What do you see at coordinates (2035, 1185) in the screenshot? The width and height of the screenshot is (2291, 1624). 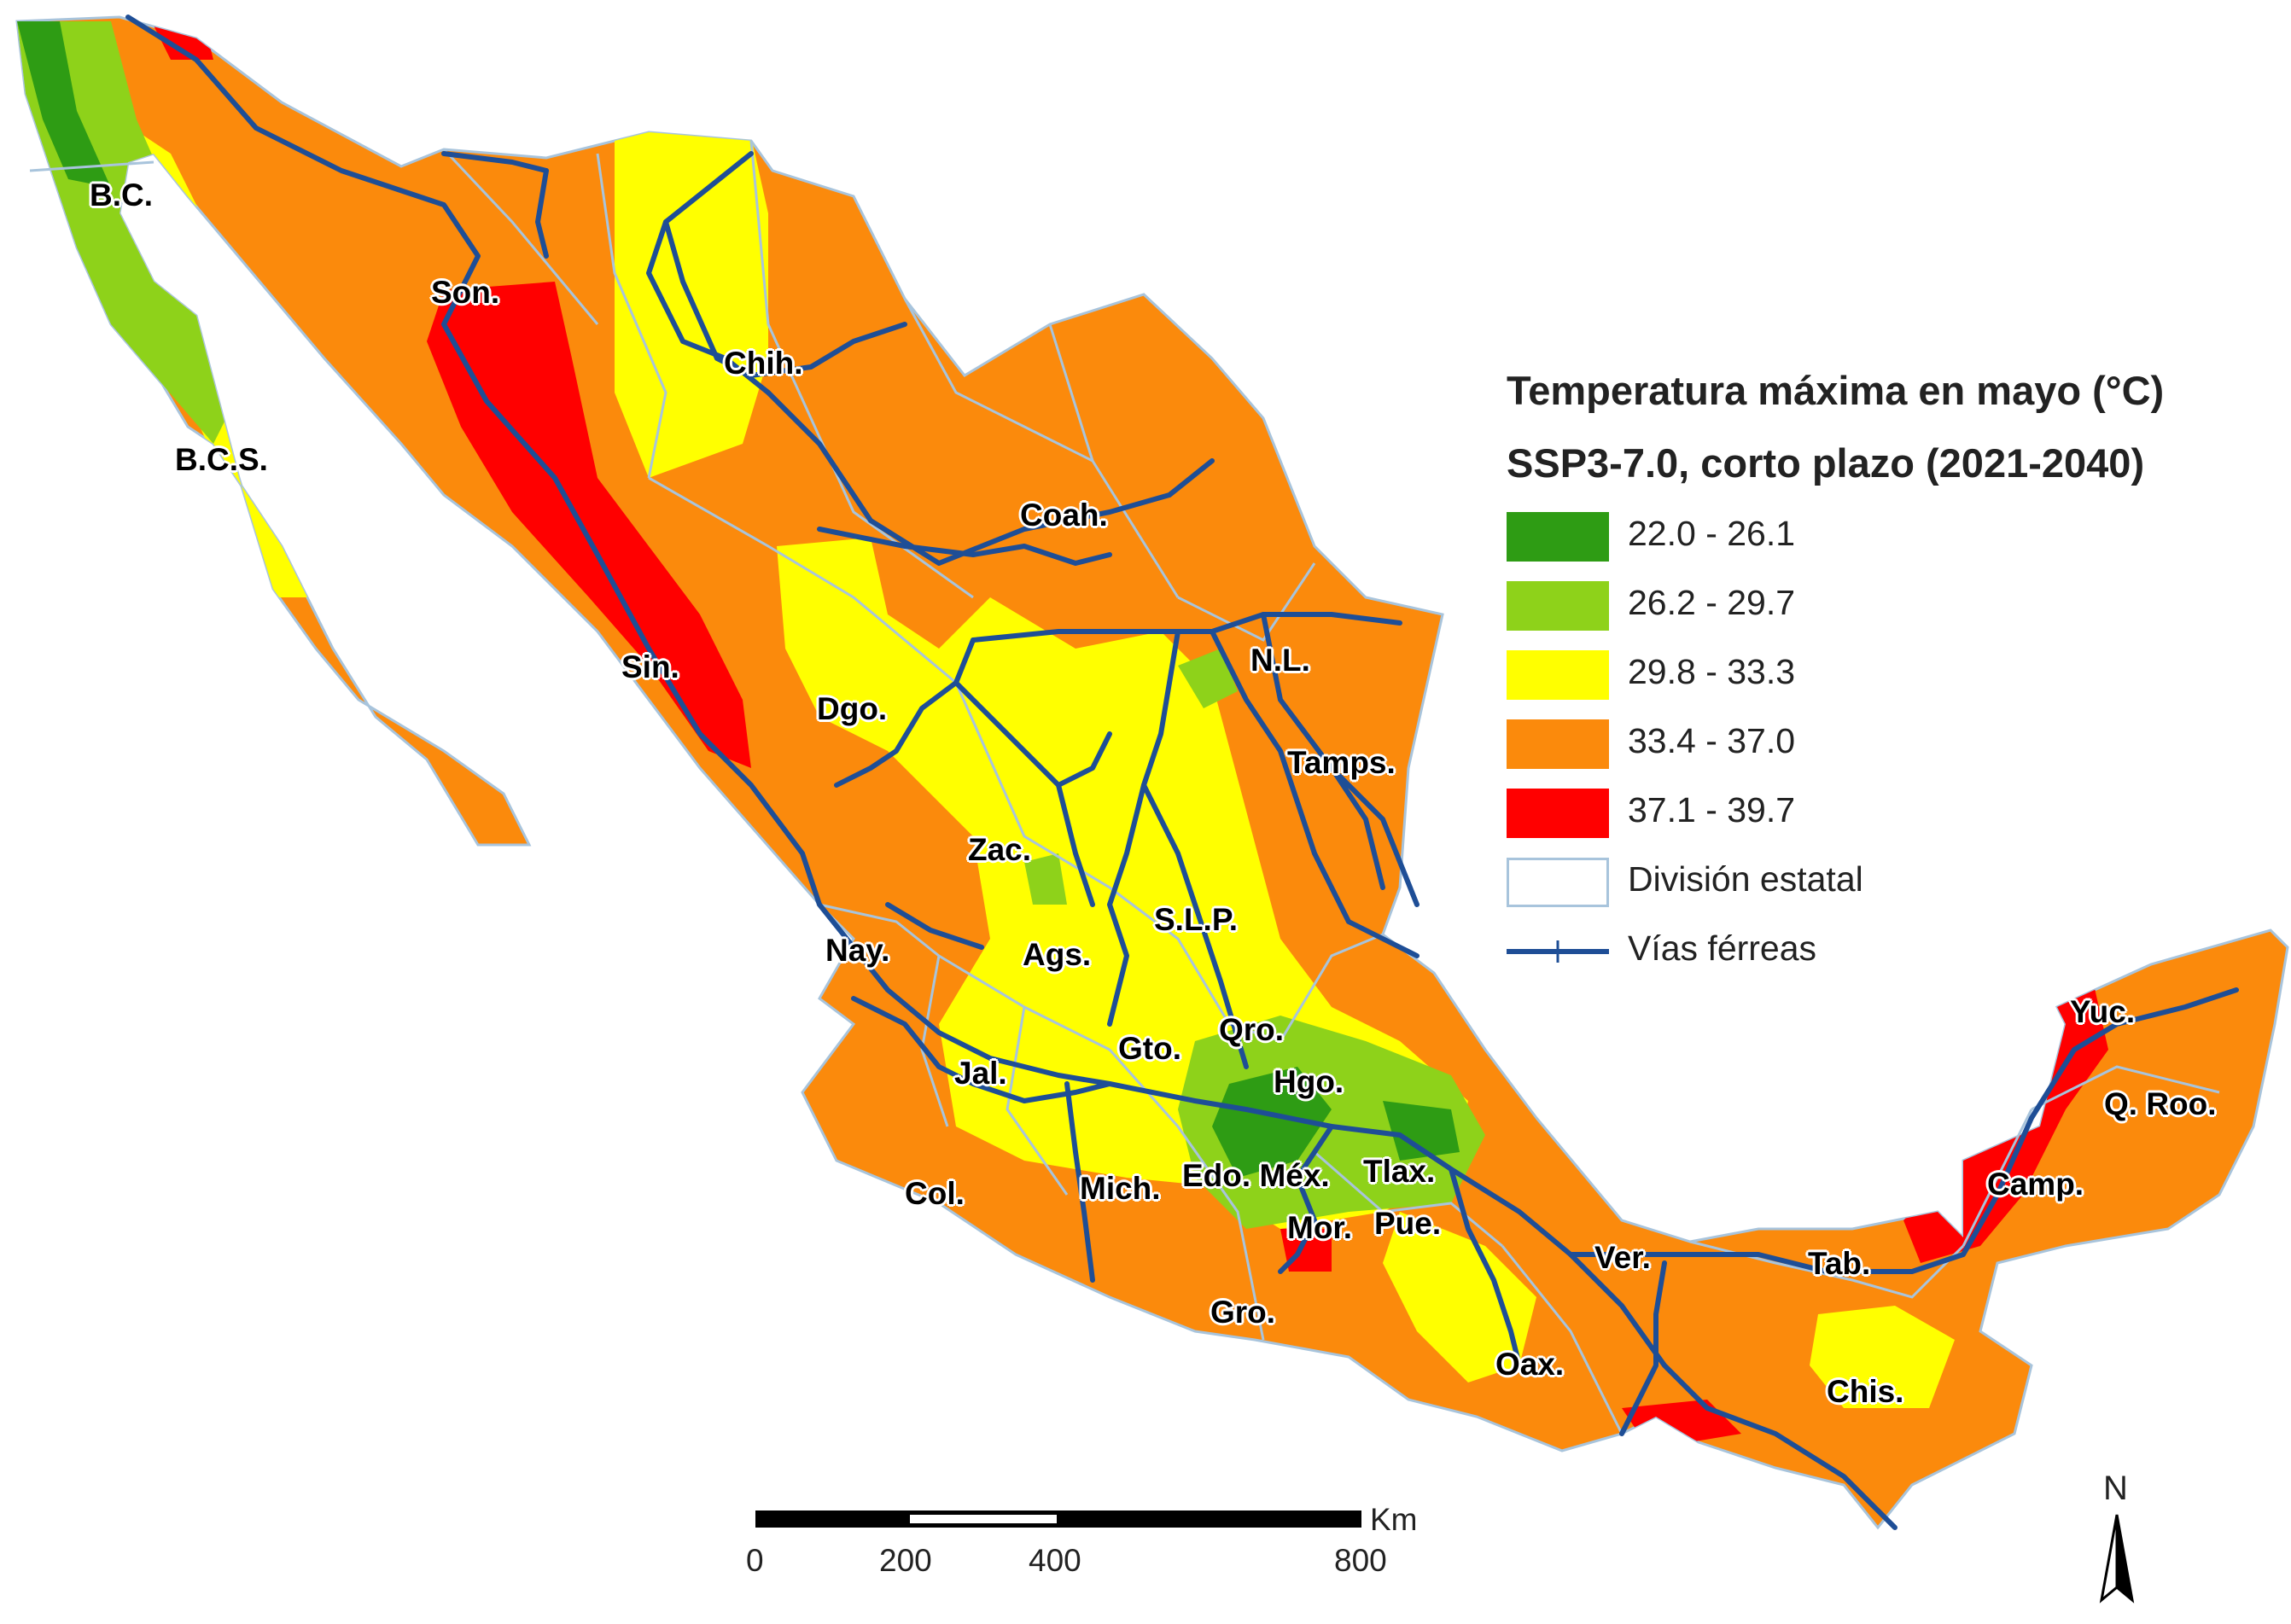 I see `state-label-camp: Camp.` at bounding box center [2035, 1185].